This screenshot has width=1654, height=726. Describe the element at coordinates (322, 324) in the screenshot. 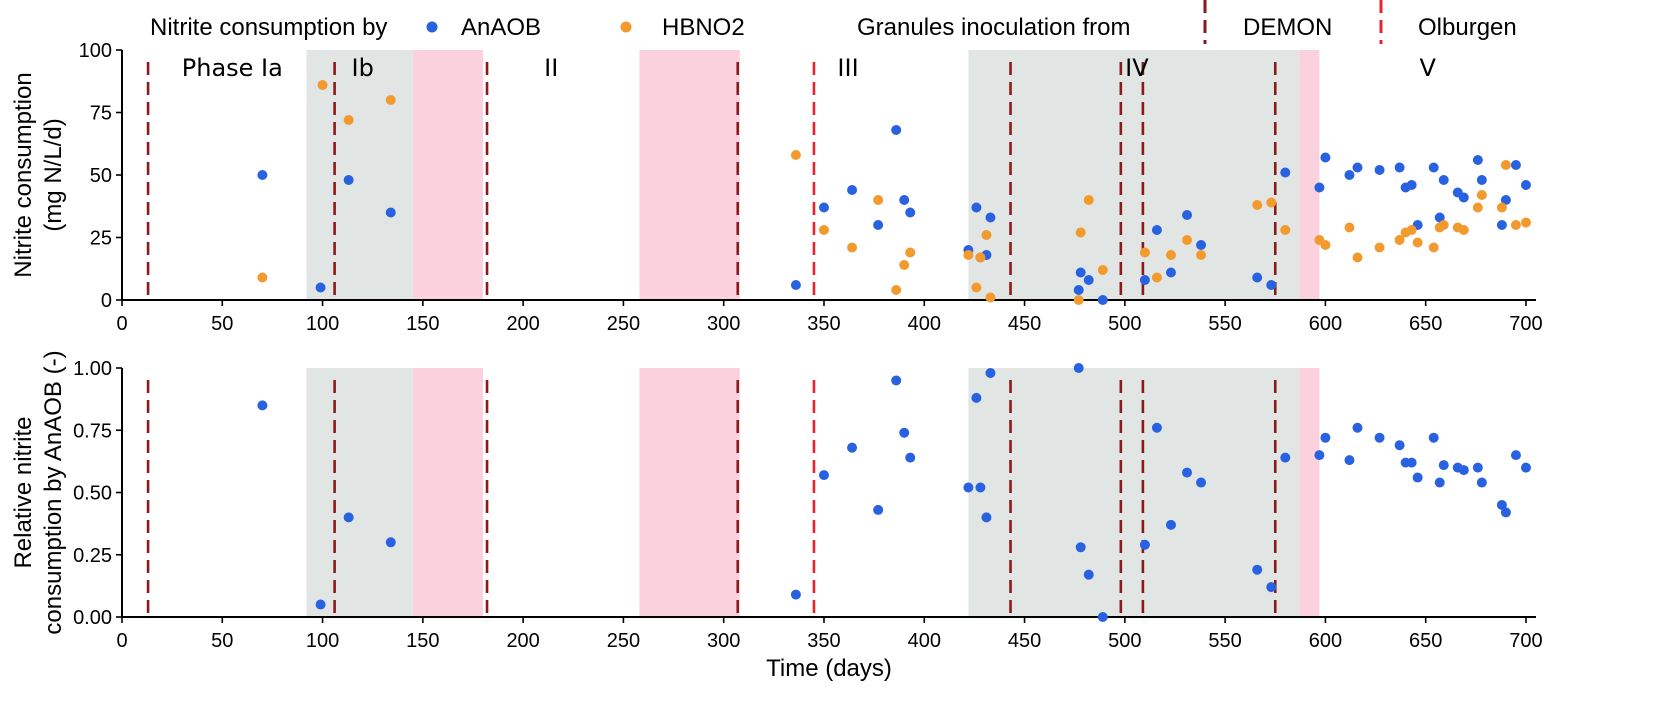

I see `x-tick-label: 100` at that location.